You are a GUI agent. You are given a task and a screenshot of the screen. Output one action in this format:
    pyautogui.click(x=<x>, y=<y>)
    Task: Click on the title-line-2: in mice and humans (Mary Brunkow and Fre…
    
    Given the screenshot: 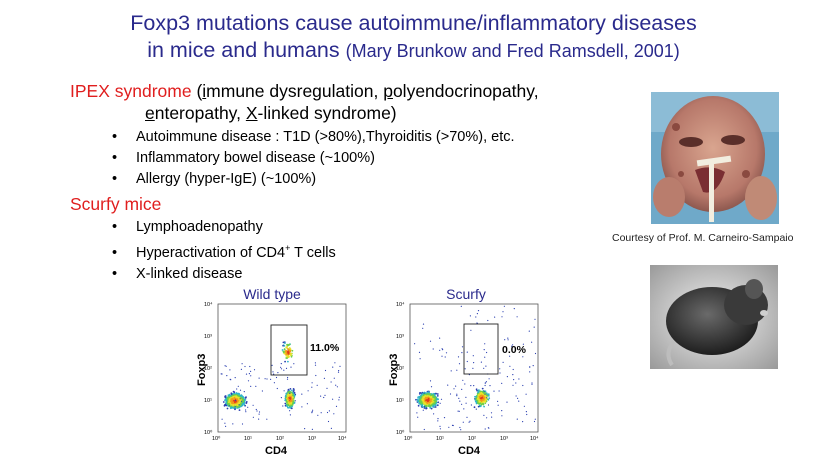 What is the action you would take?
    pyautogui.click(x=413, y=51)
    